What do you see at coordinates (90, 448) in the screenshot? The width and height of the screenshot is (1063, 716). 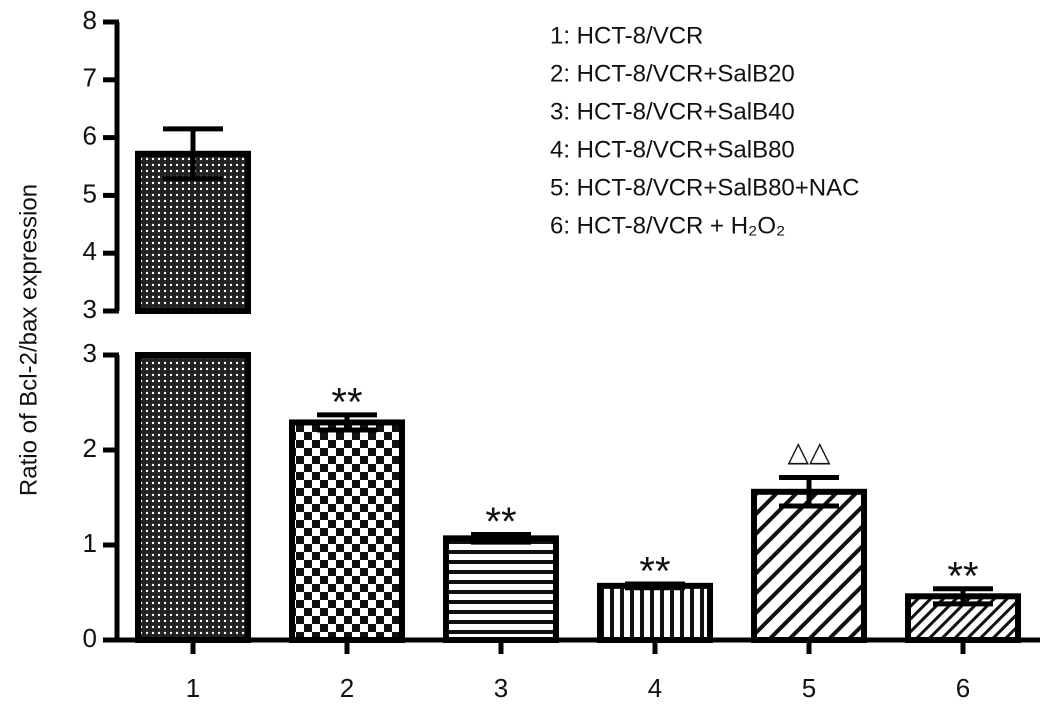 I see `y-tick-label: 2` at bounding box center [90, 448].